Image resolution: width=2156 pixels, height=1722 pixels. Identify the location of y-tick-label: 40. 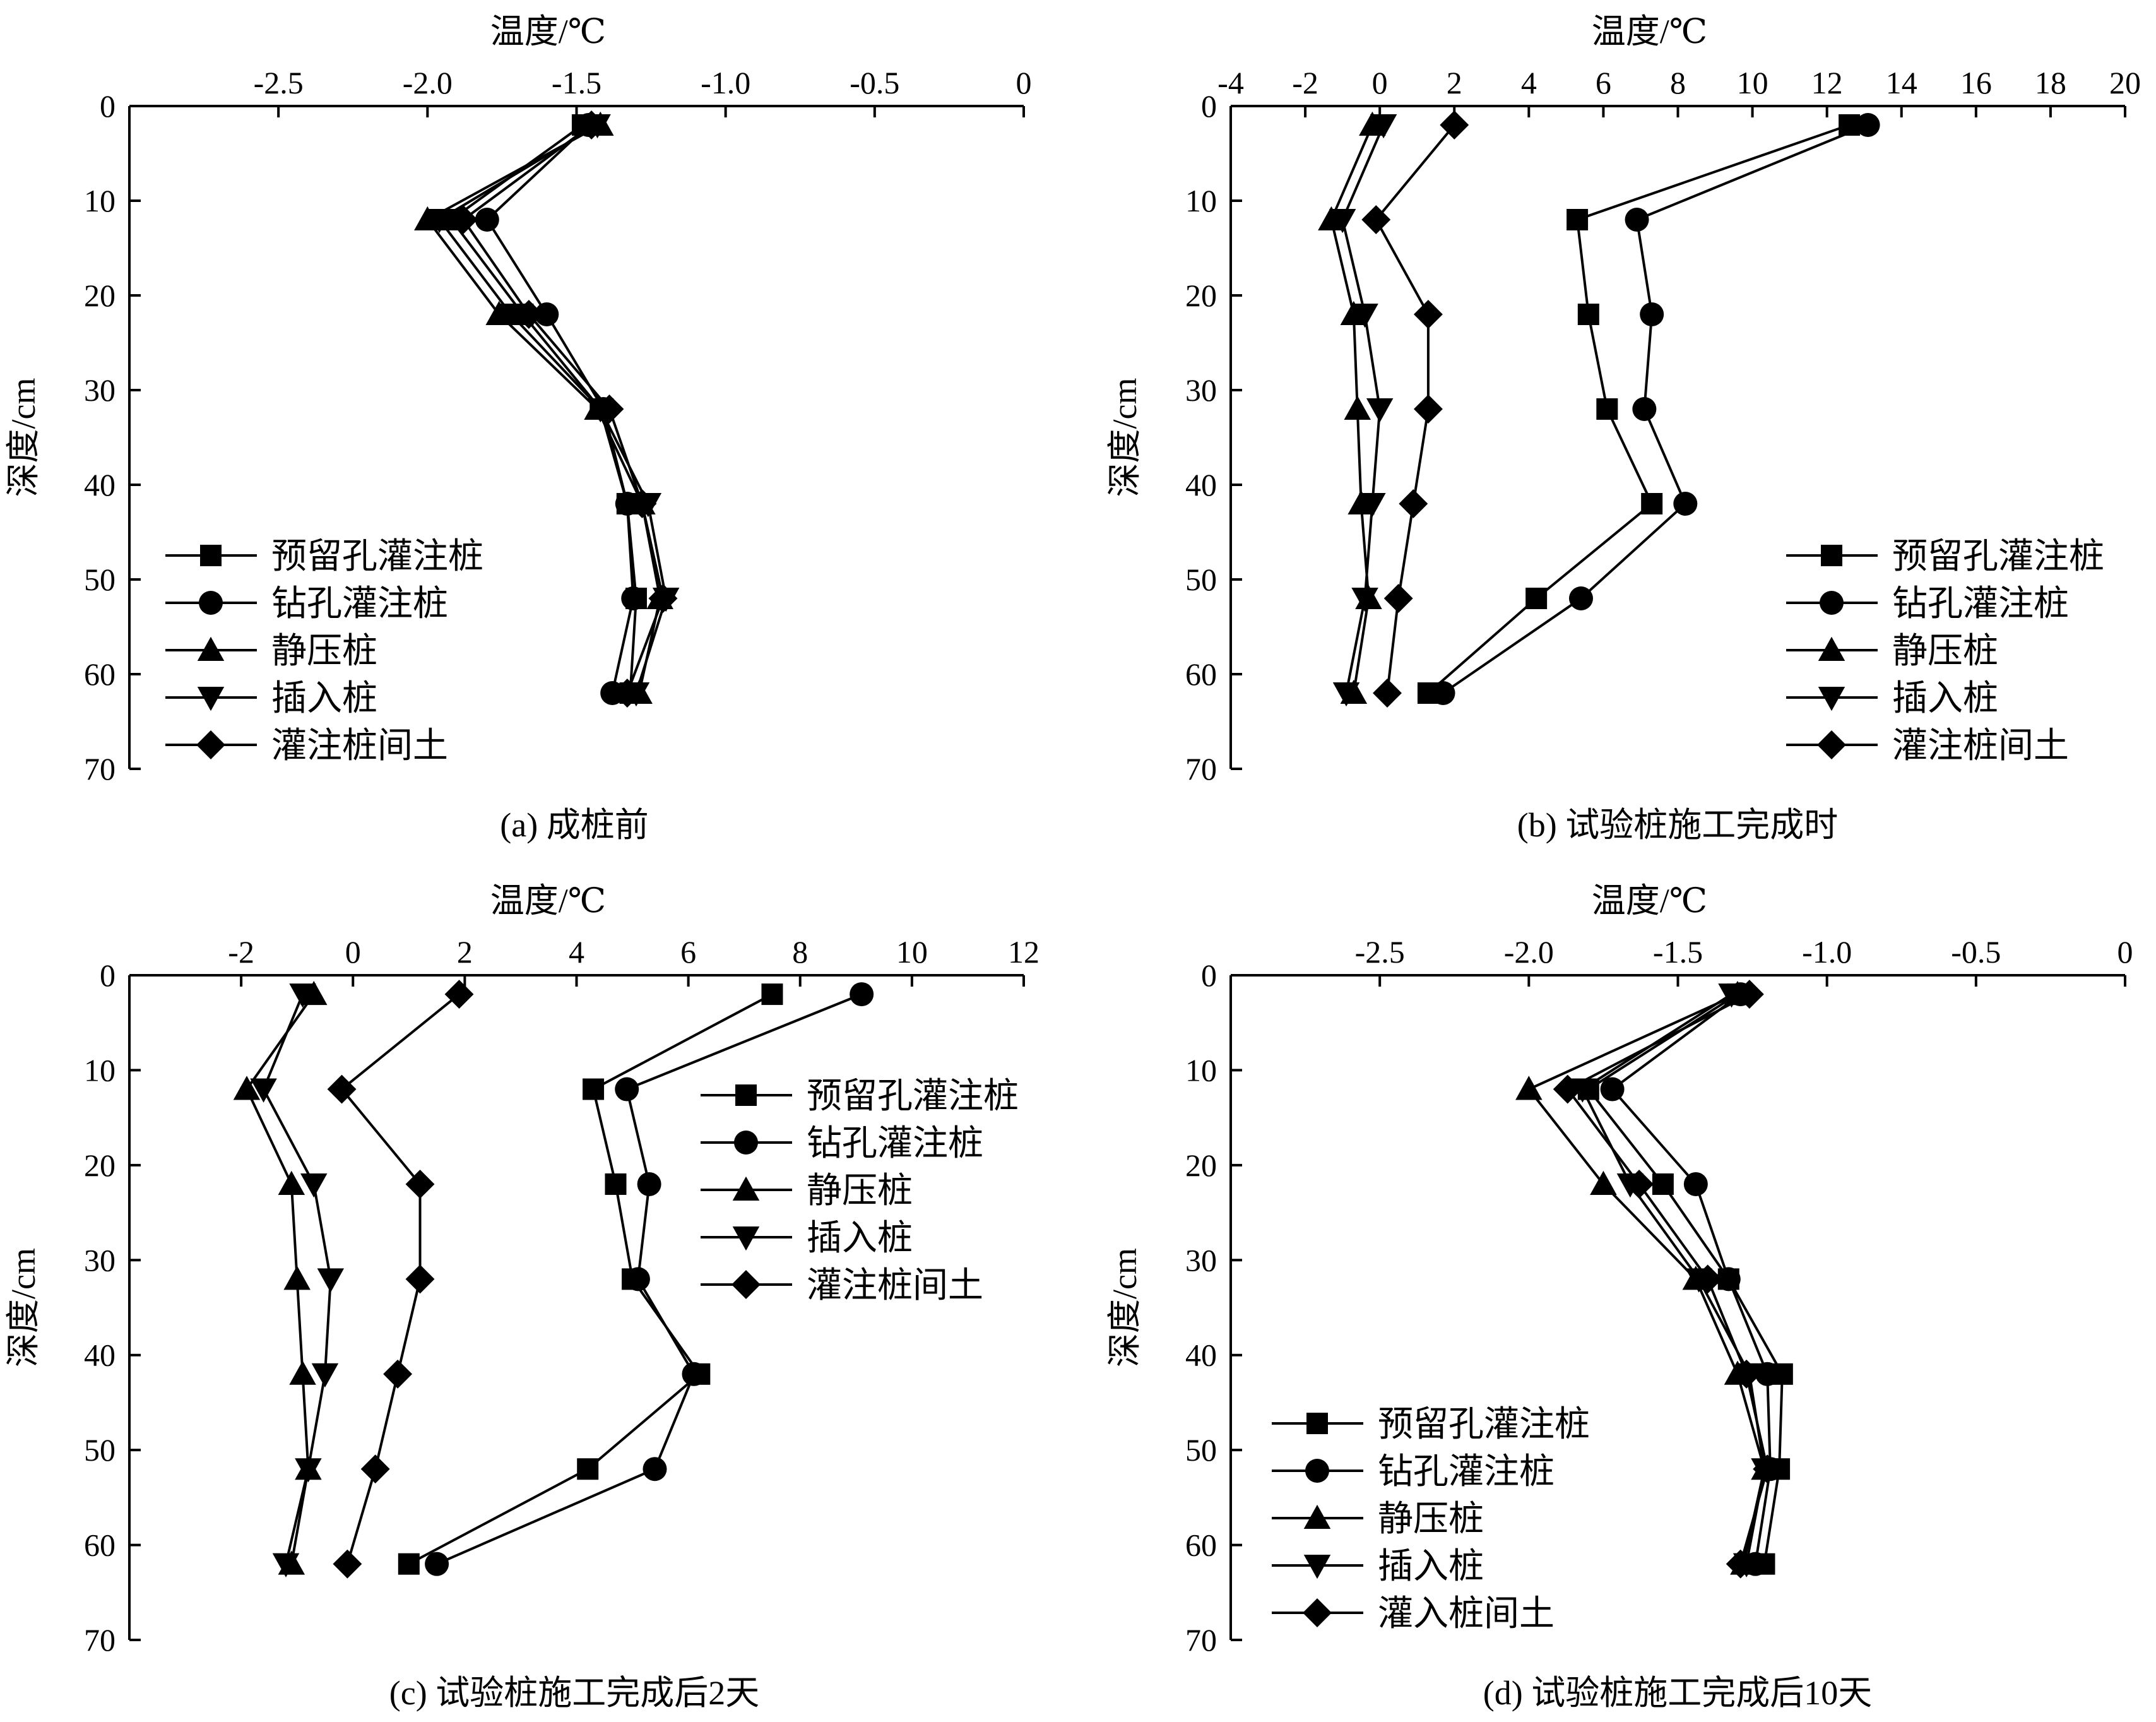
(100, 1355).